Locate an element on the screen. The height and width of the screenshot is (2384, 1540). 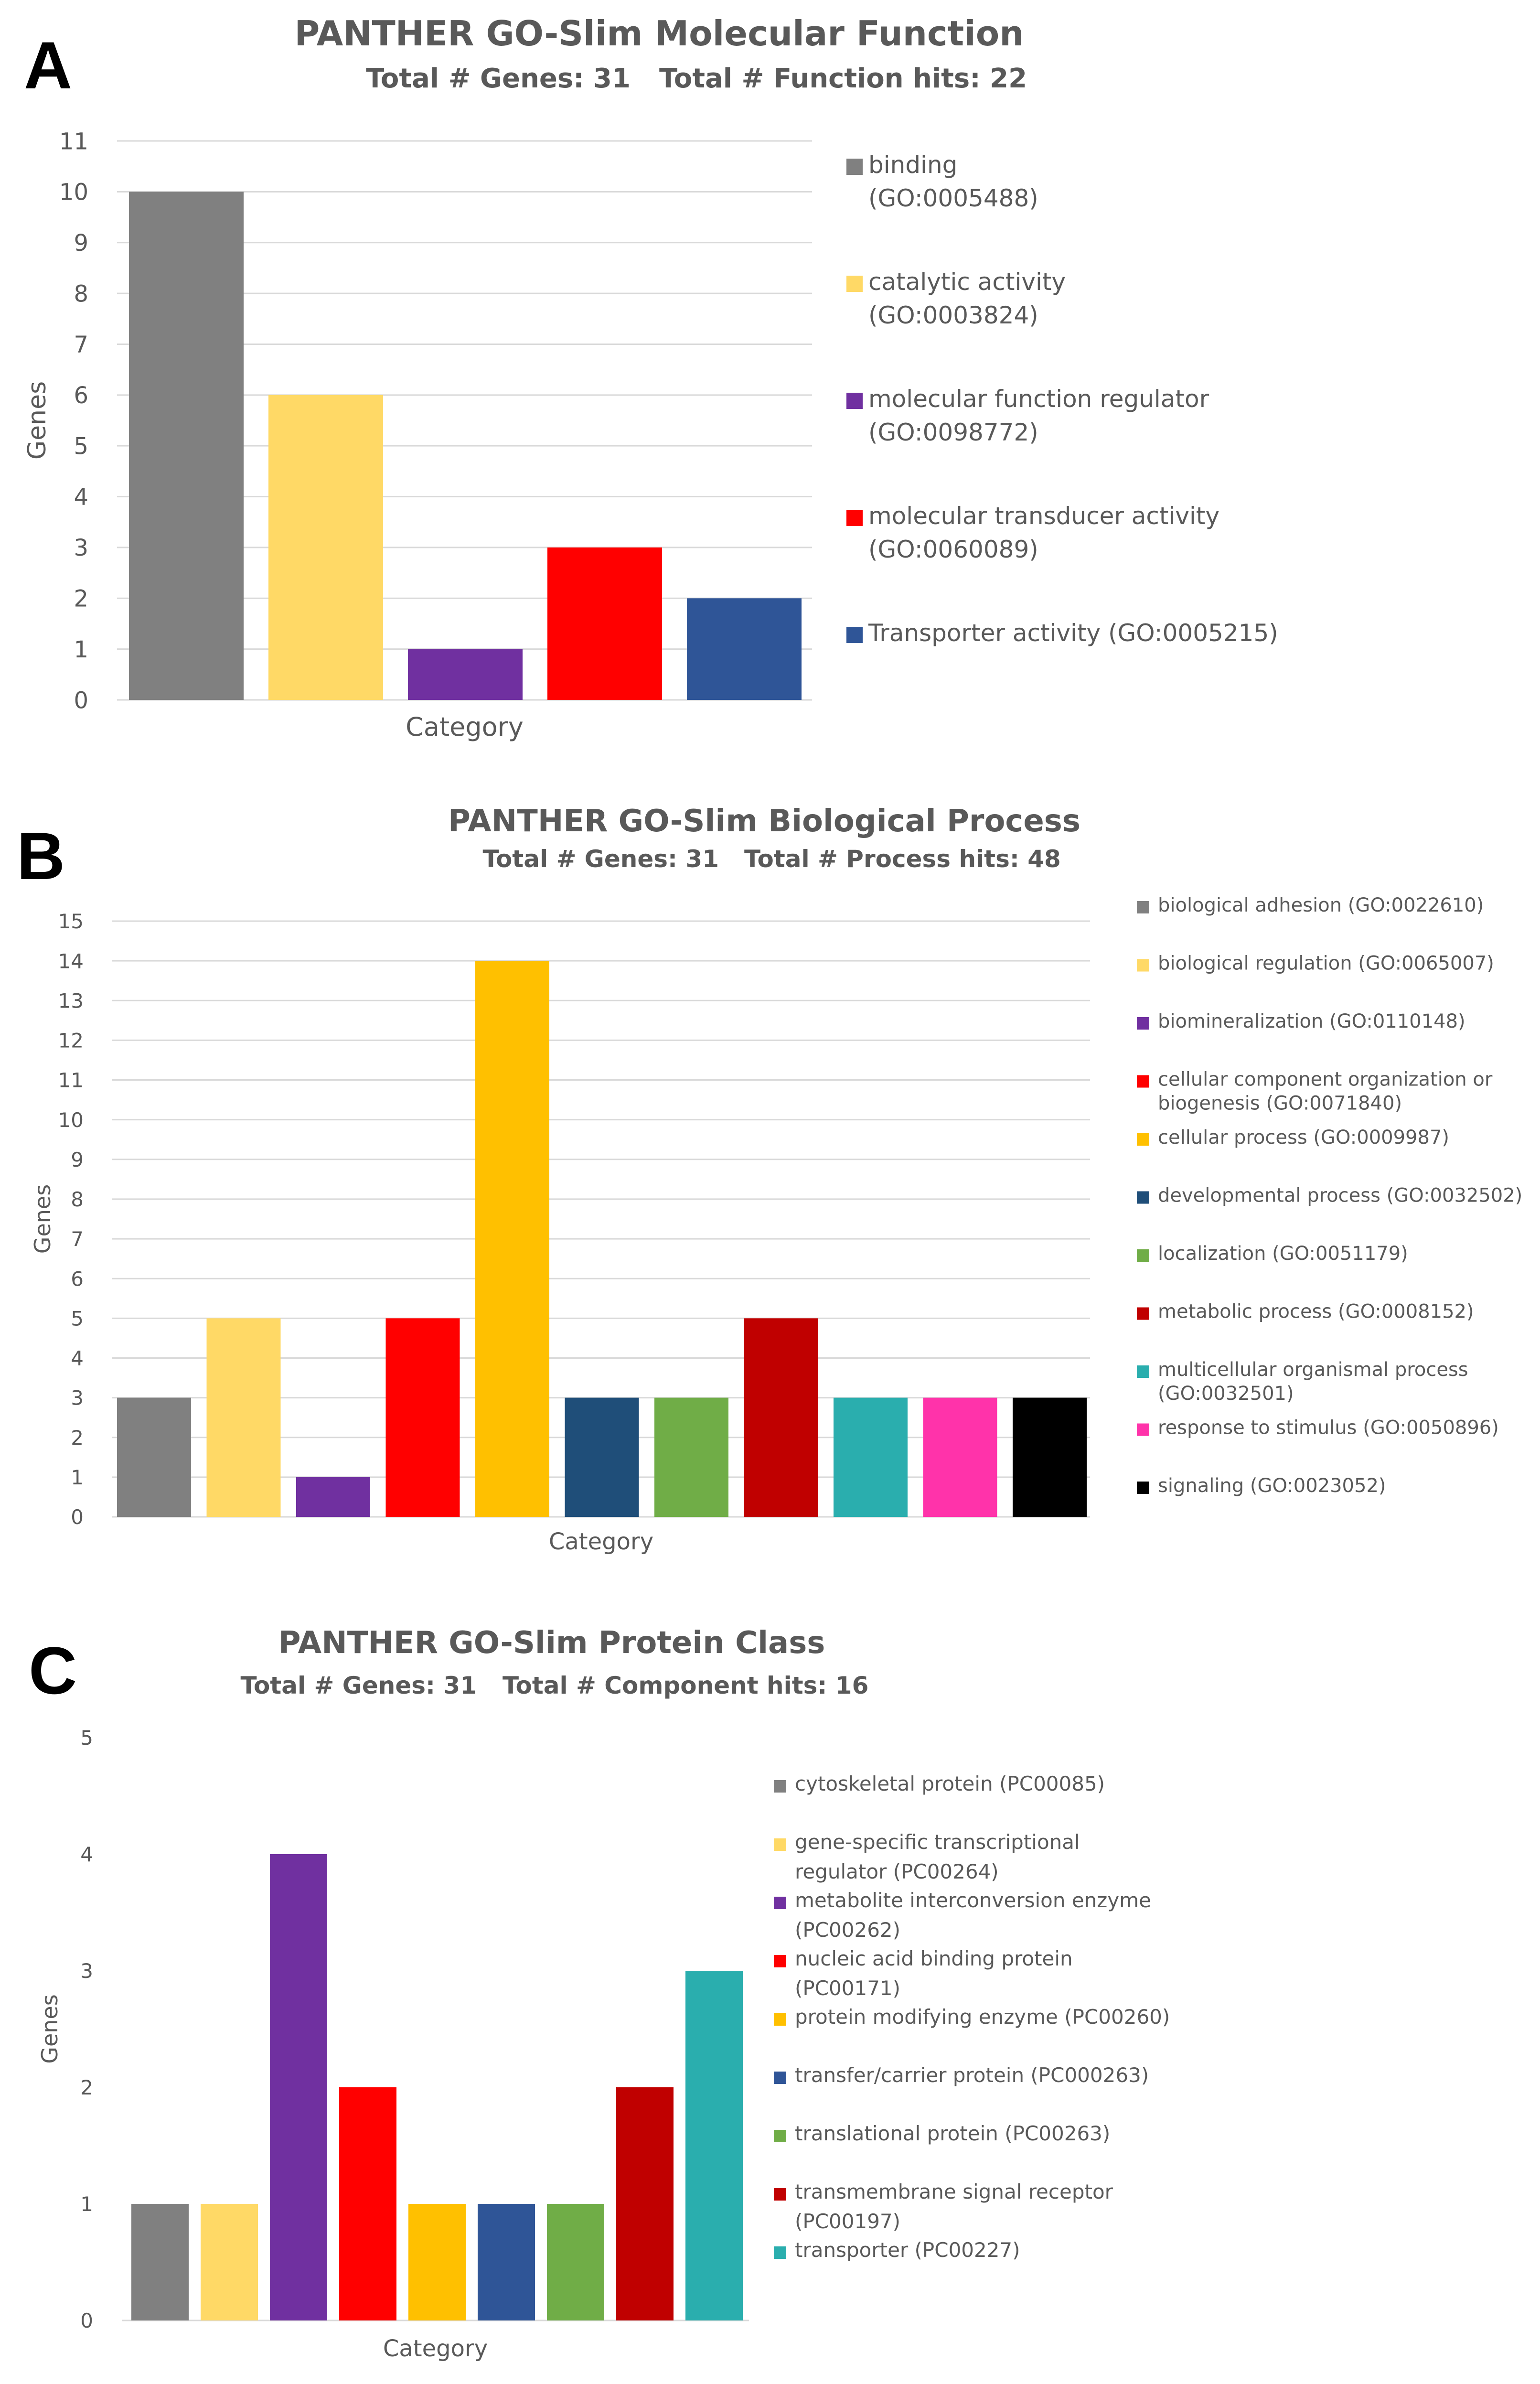
panel-c-ytick-label: 3 is located at coordinates (86, 1971).